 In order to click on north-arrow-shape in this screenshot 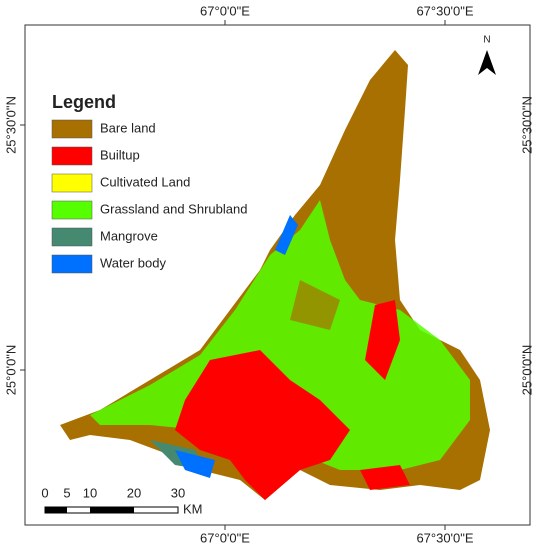, I will do `click(487, 62)`.